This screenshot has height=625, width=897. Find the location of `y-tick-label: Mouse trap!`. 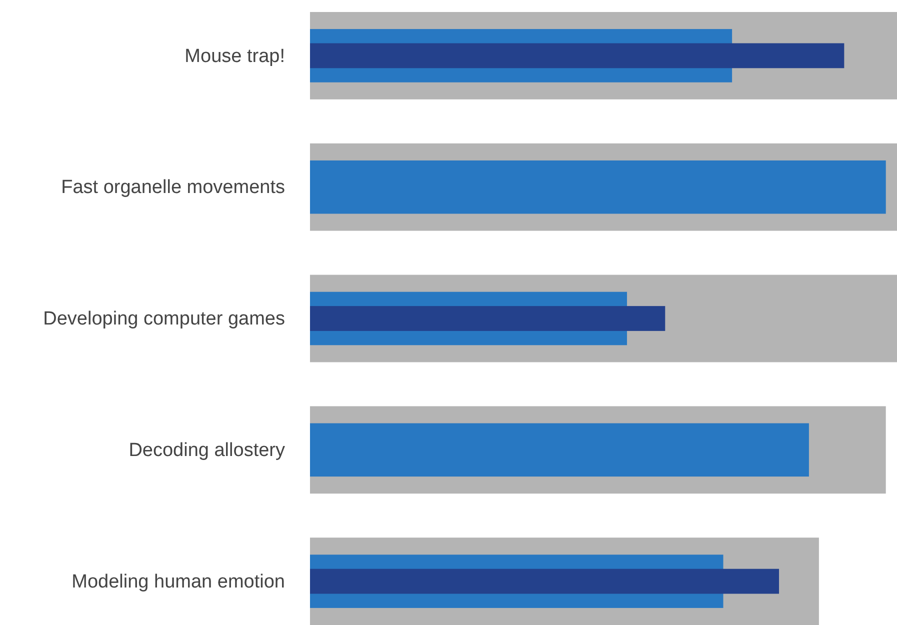

y-tick-label: Mouse trap! is located at coordinates (234, 56).